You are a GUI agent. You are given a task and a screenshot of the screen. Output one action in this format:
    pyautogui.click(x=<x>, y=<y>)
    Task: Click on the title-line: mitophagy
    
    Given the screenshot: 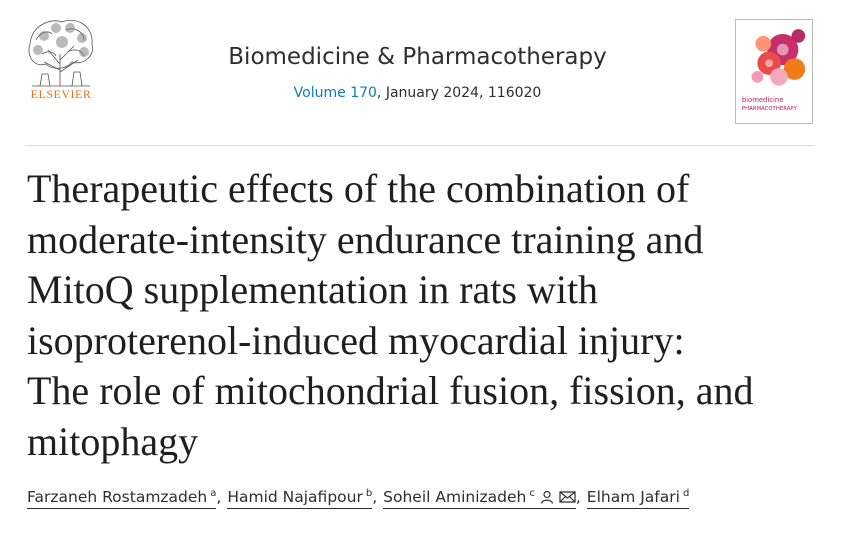 What is the action you would take?
    pyautogui.click(x=113, y=441)
    